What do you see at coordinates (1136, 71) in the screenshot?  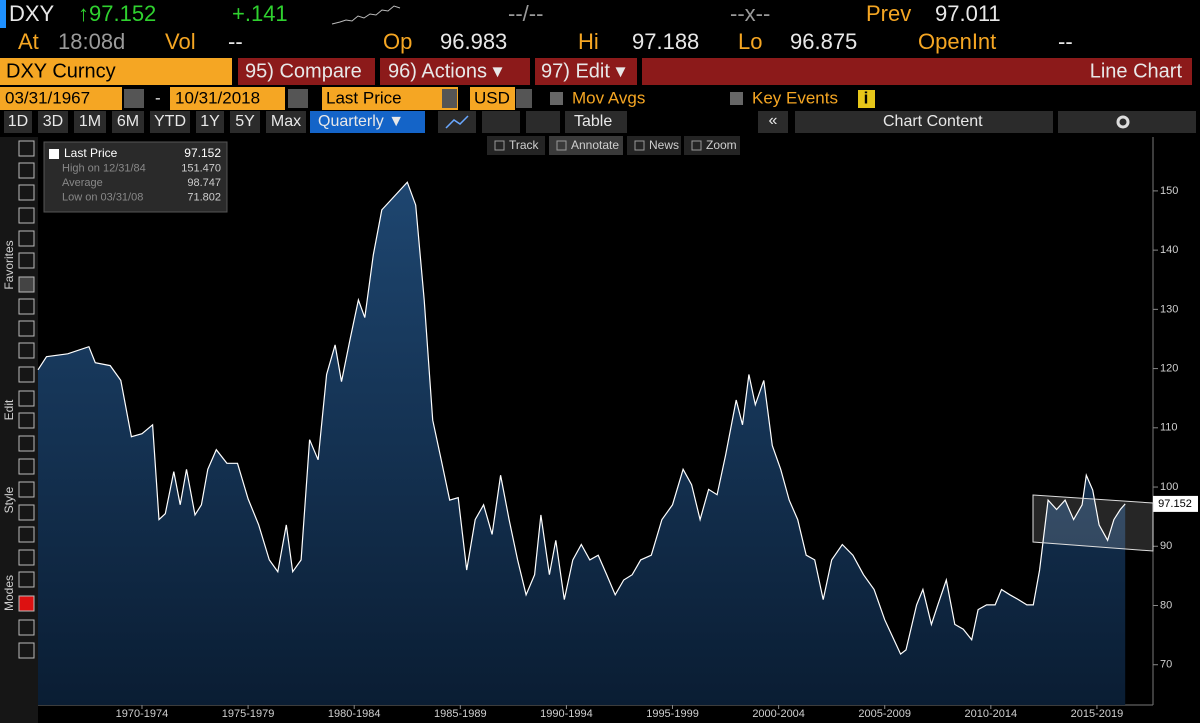 I see `chart-type: Line Chart` at bounding box center [1136, 71].